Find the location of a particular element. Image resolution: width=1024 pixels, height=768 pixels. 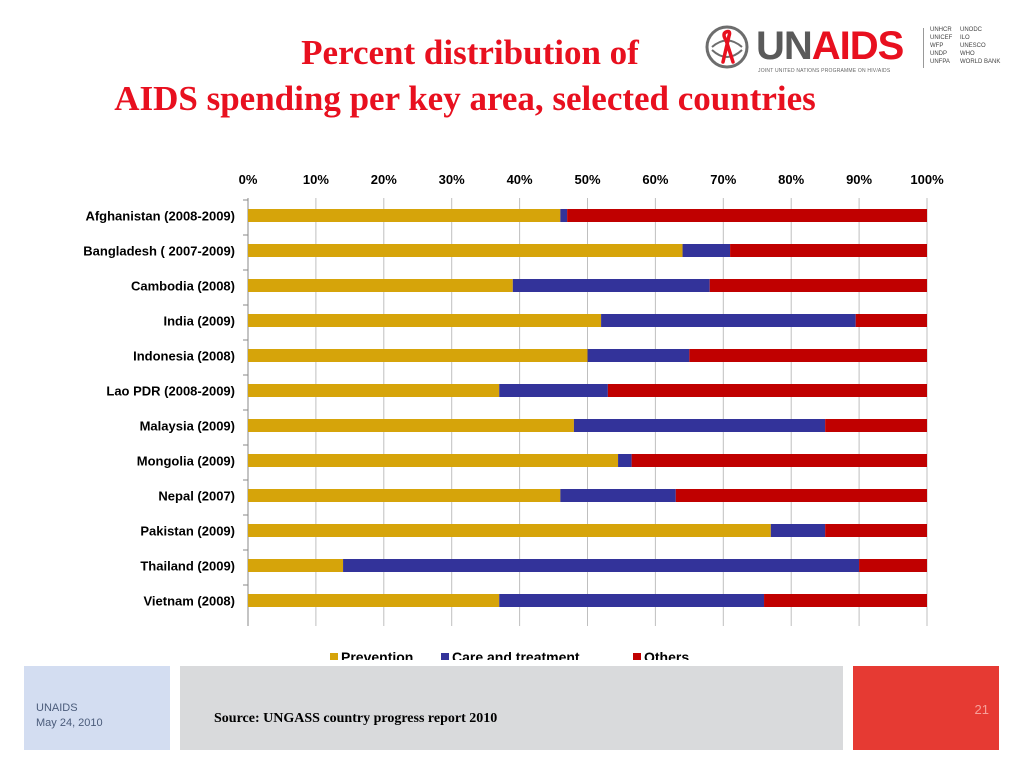

category-label: Malaysia (2009) is located at coordinates (187, 426).